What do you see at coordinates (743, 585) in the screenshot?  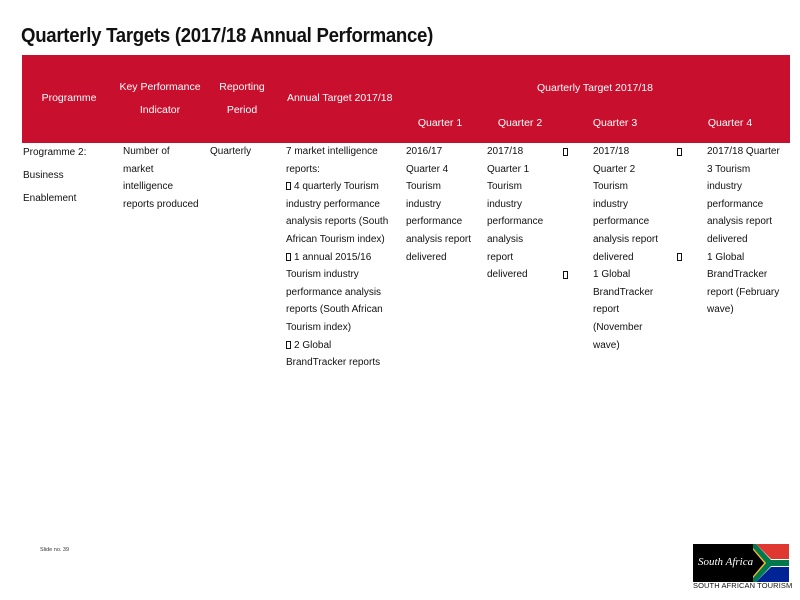 I see `logo-caption: SOUTH AFRICAN TOURISM` at bounding box center [743, 585].